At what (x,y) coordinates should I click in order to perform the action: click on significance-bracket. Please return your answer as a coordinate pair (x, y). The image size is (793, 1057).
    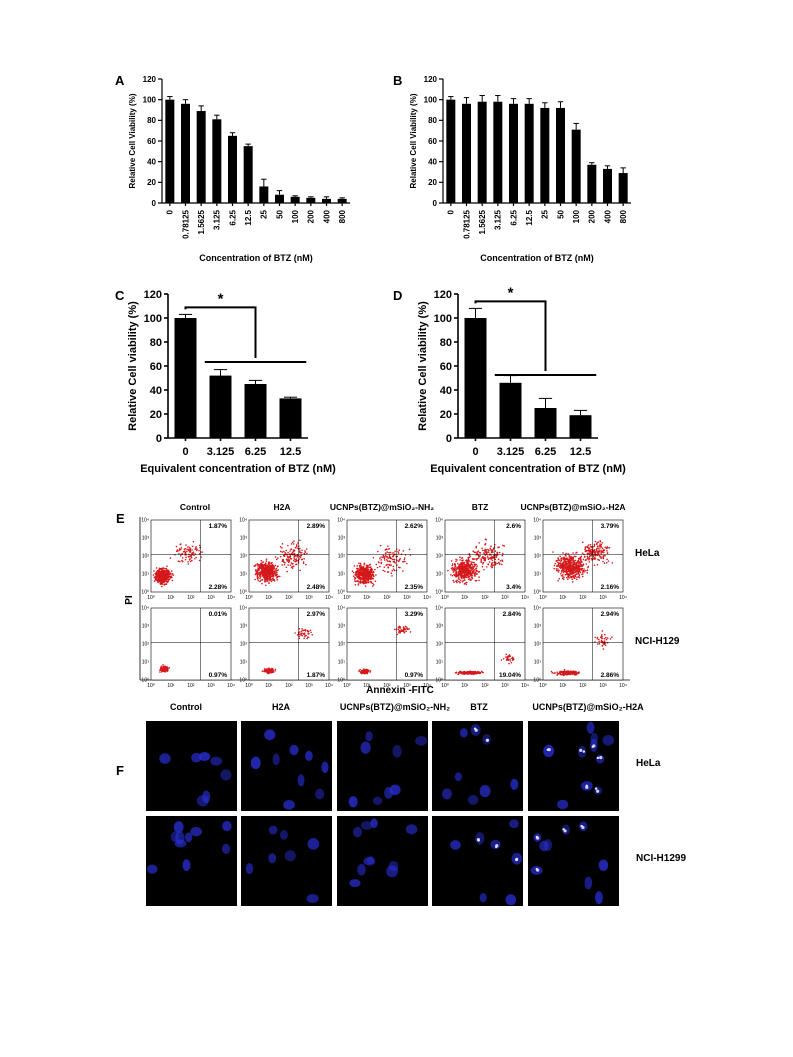
    Looking at the image, I should click on (510, 335).